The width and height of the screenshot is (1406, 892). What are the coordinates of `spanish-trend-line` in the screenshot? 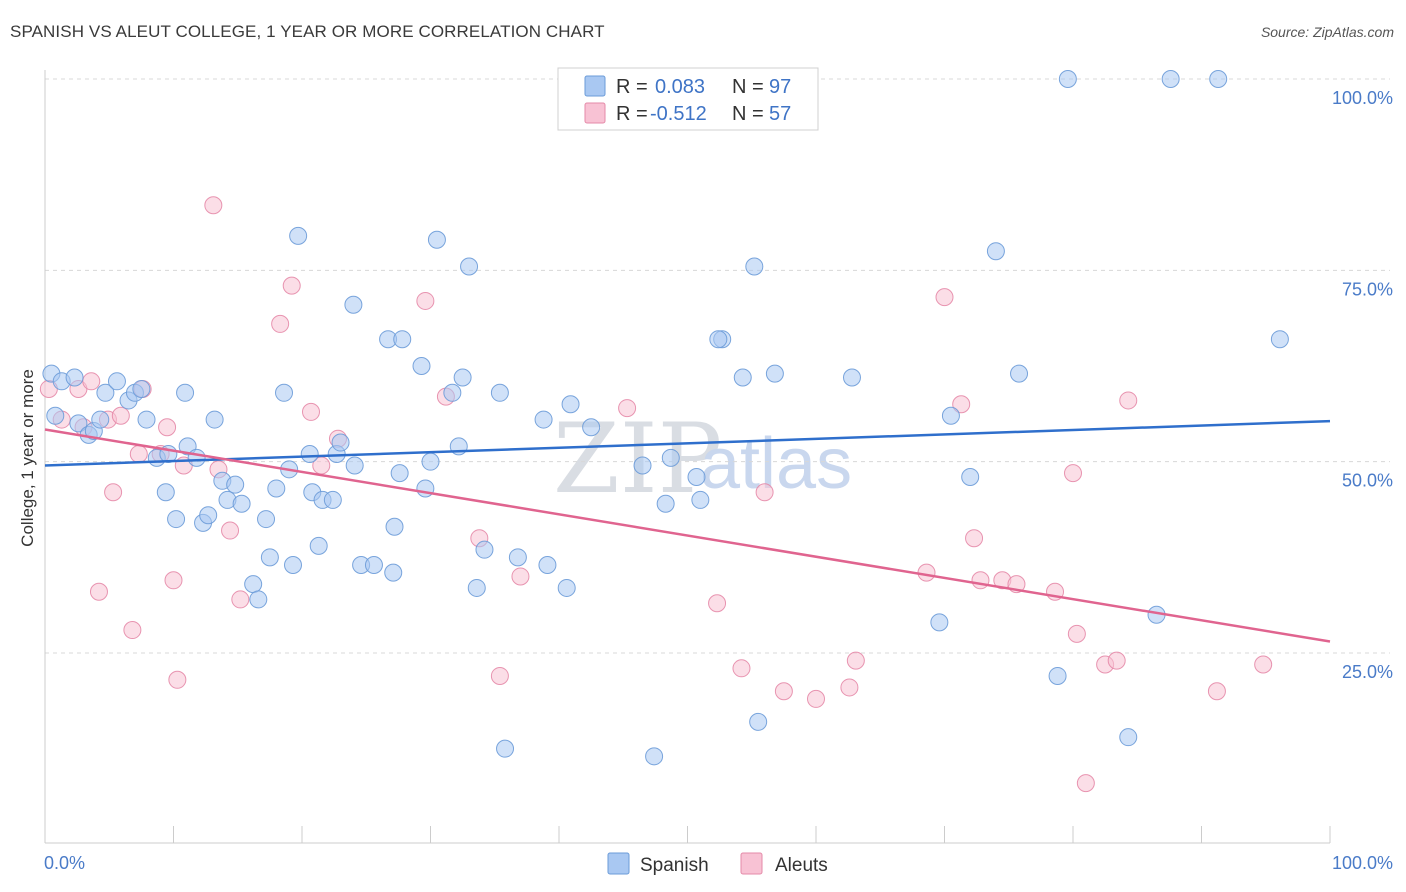 It's located at (687, 443).